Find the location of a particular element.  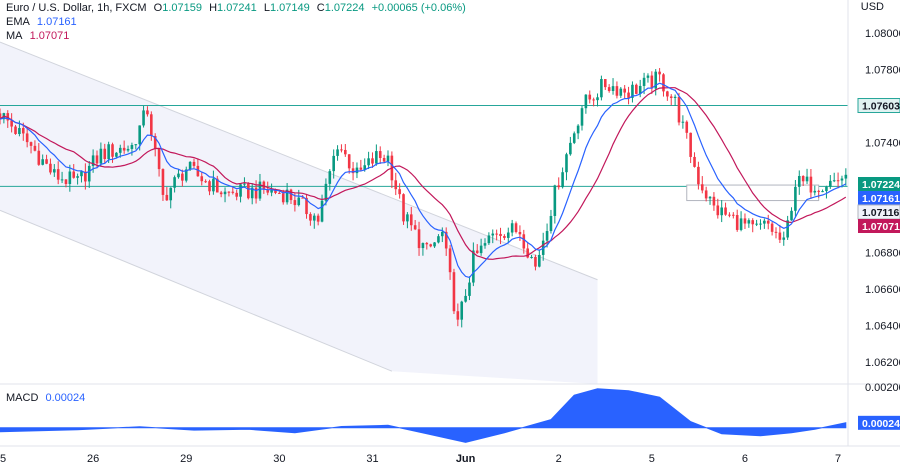

price-label-text: 1.07161 is located at coordinates (881, 199).